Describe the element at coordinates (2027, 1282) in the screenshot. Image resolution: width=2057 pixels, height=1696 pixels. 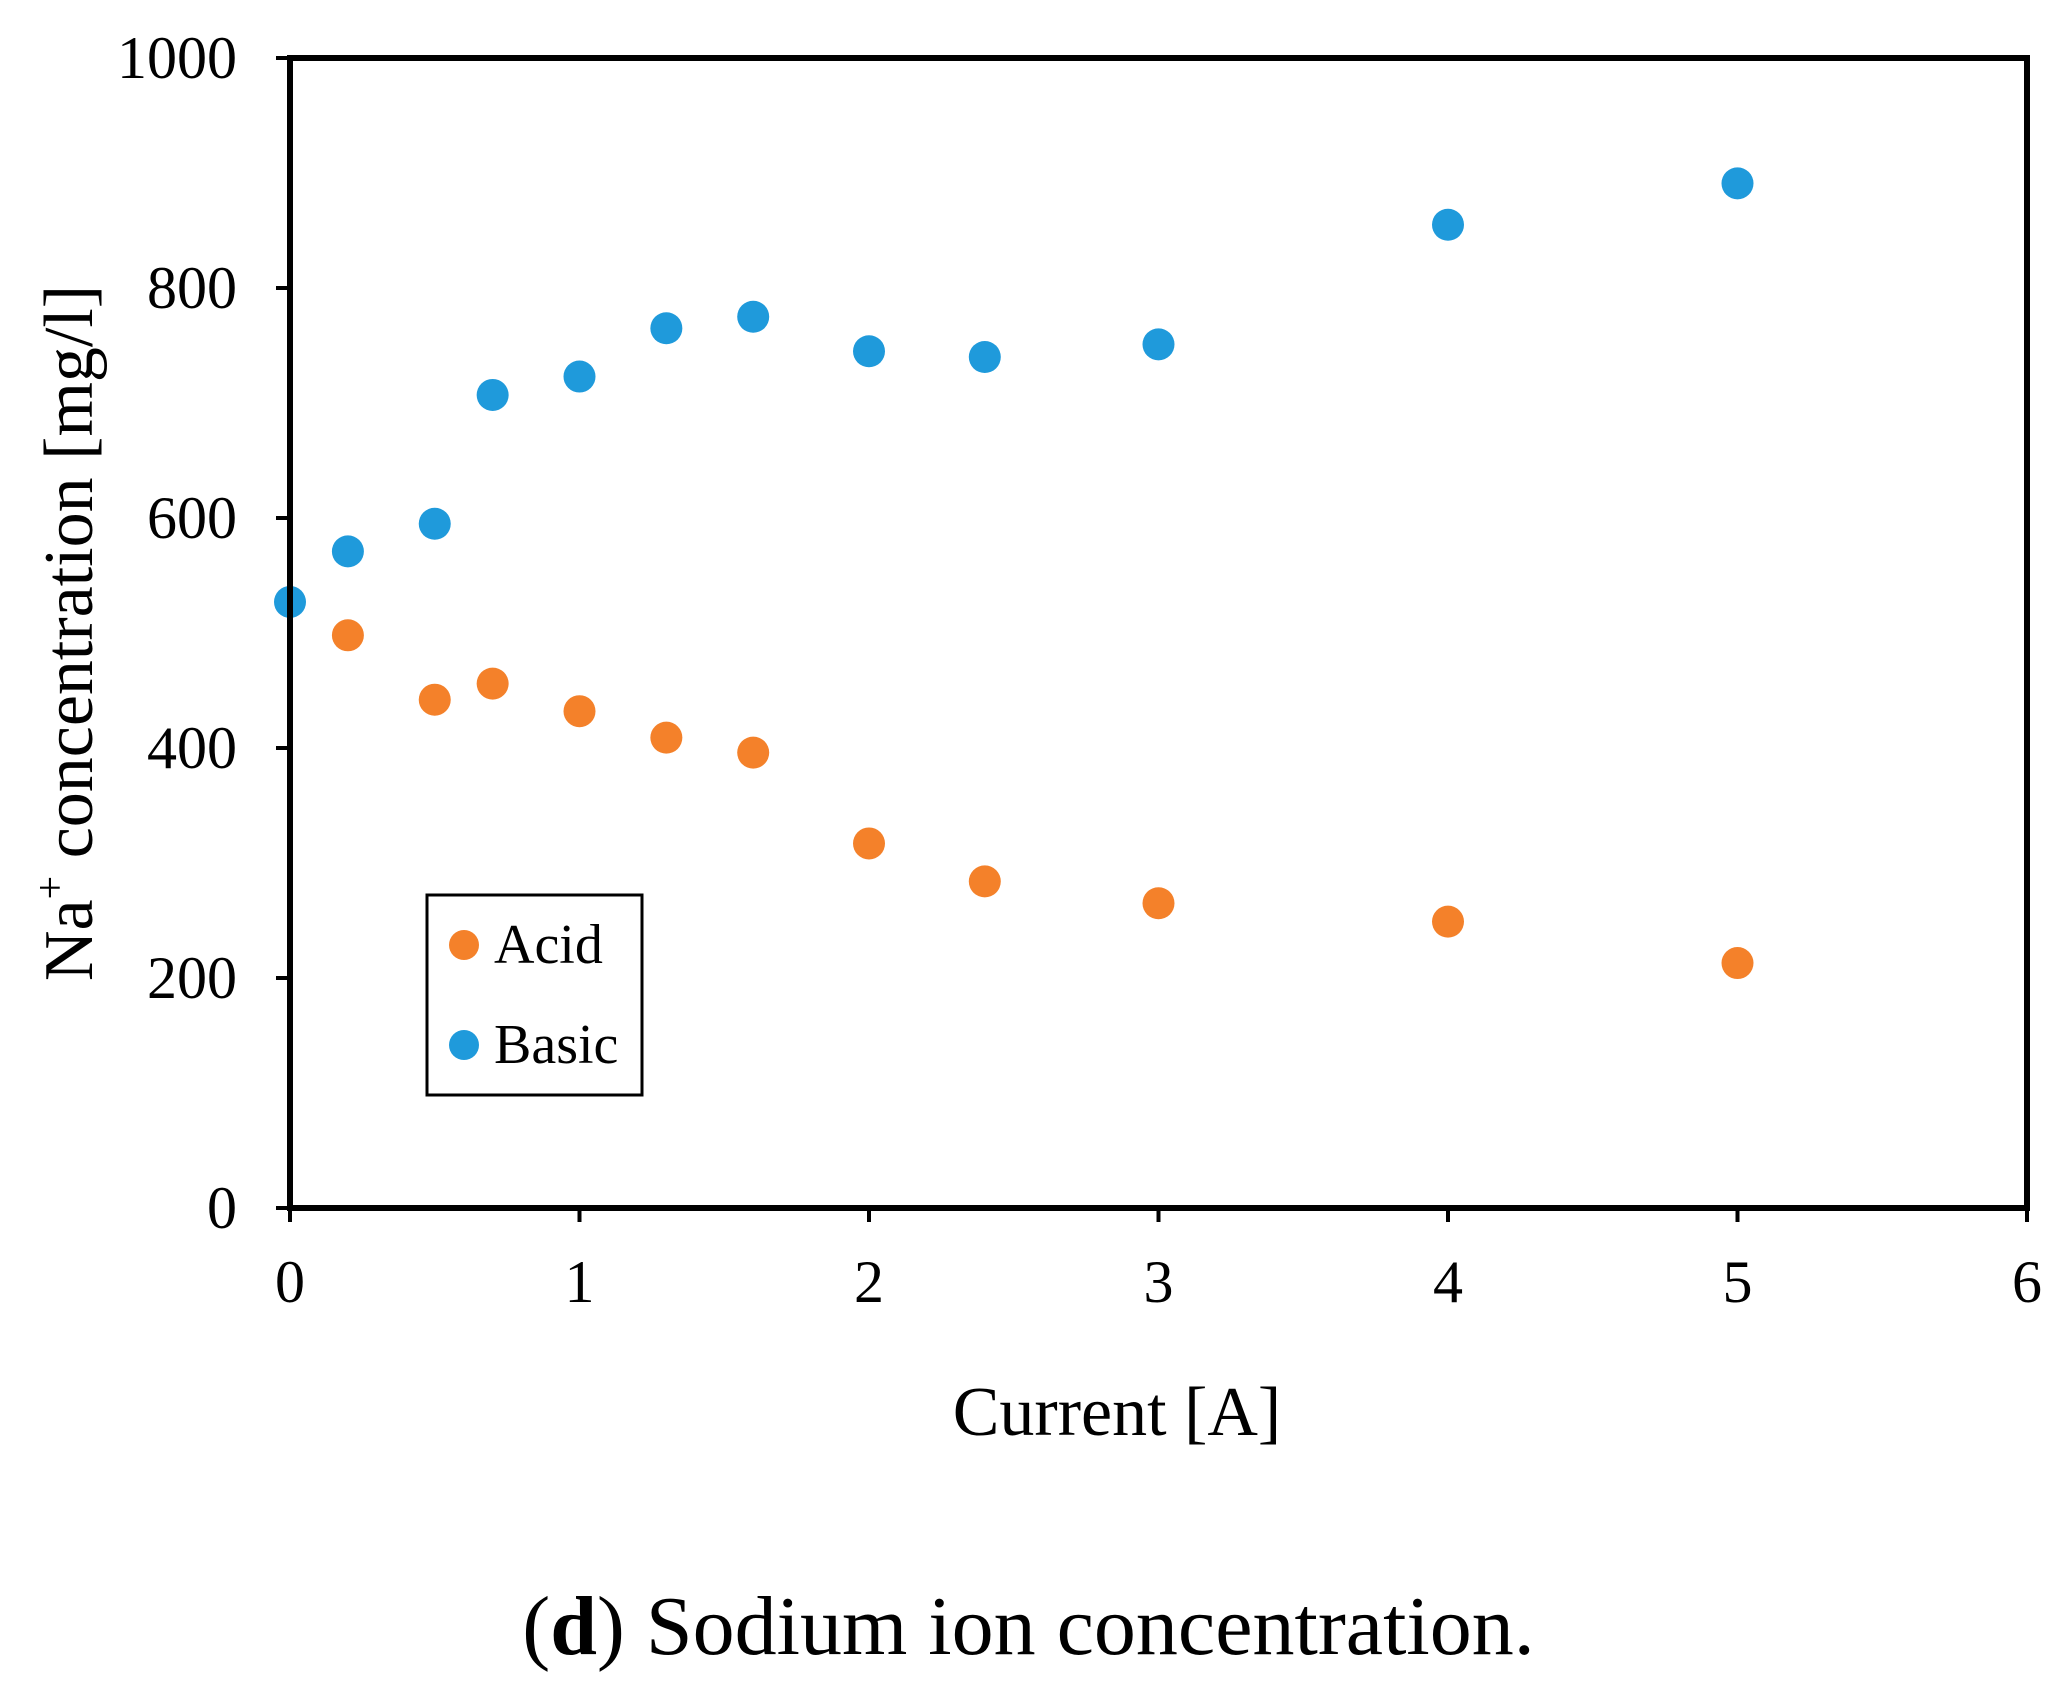
I see `x-tick-label: 6` at that location.